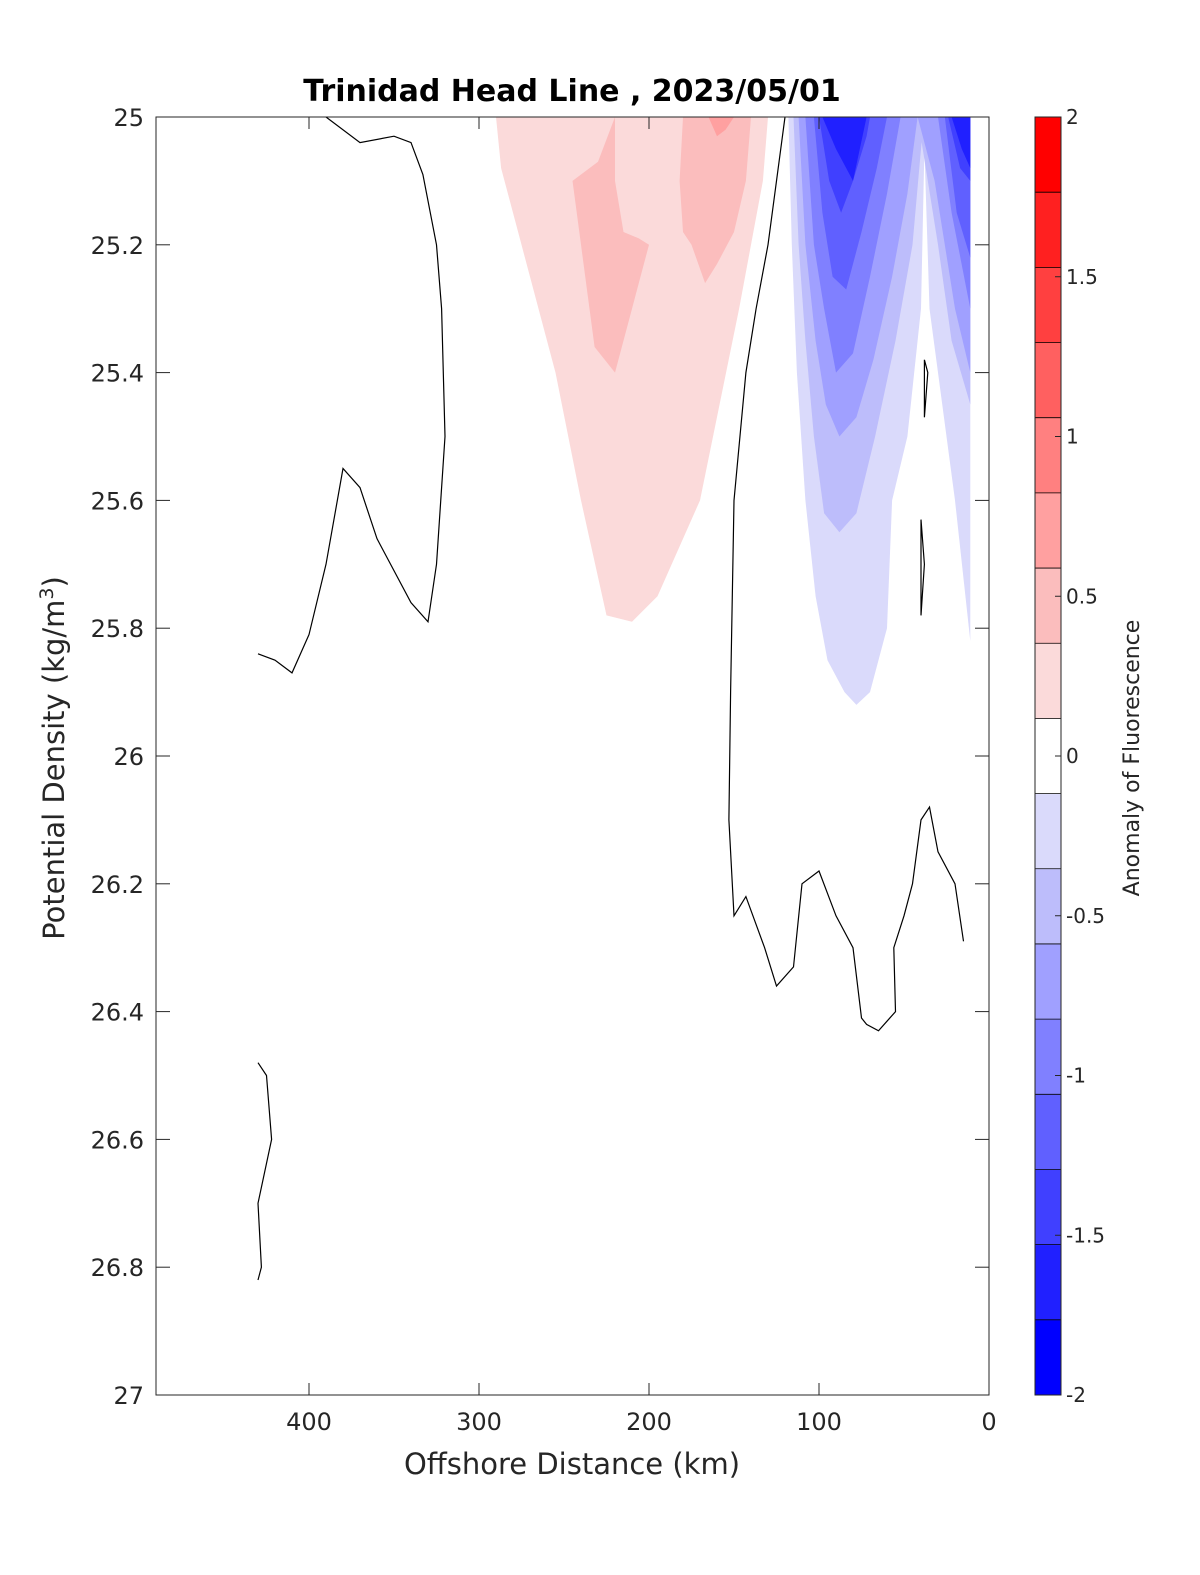 The width and height of the screenshot is (1200, 1575). I want to click on colorbar-tick-label: -1, so click(1076, 1076).